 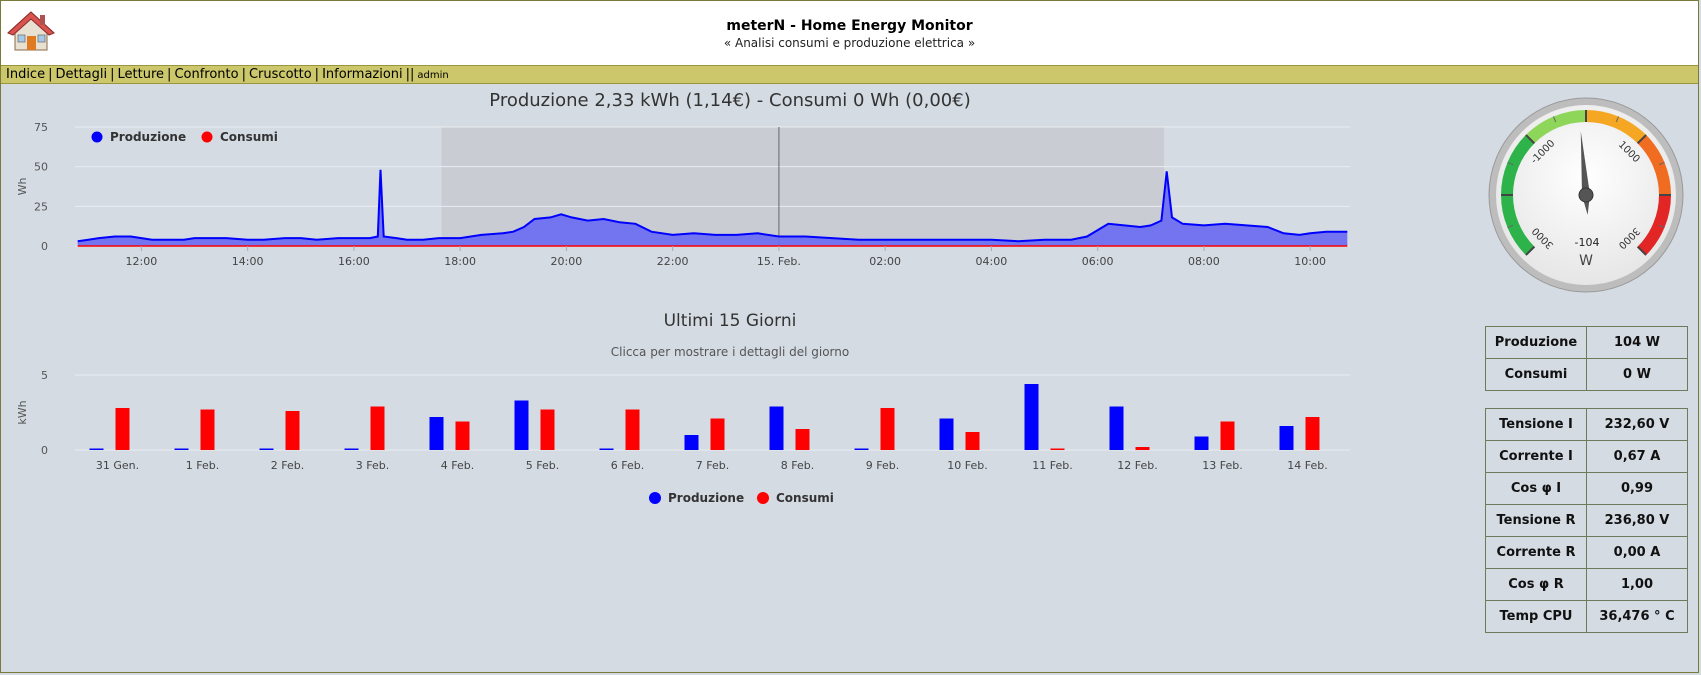 What do you see at coordinates (354, 261) in the screenshot?
I see `x-tick-label: 16:00` at bounding box center [354, 261].